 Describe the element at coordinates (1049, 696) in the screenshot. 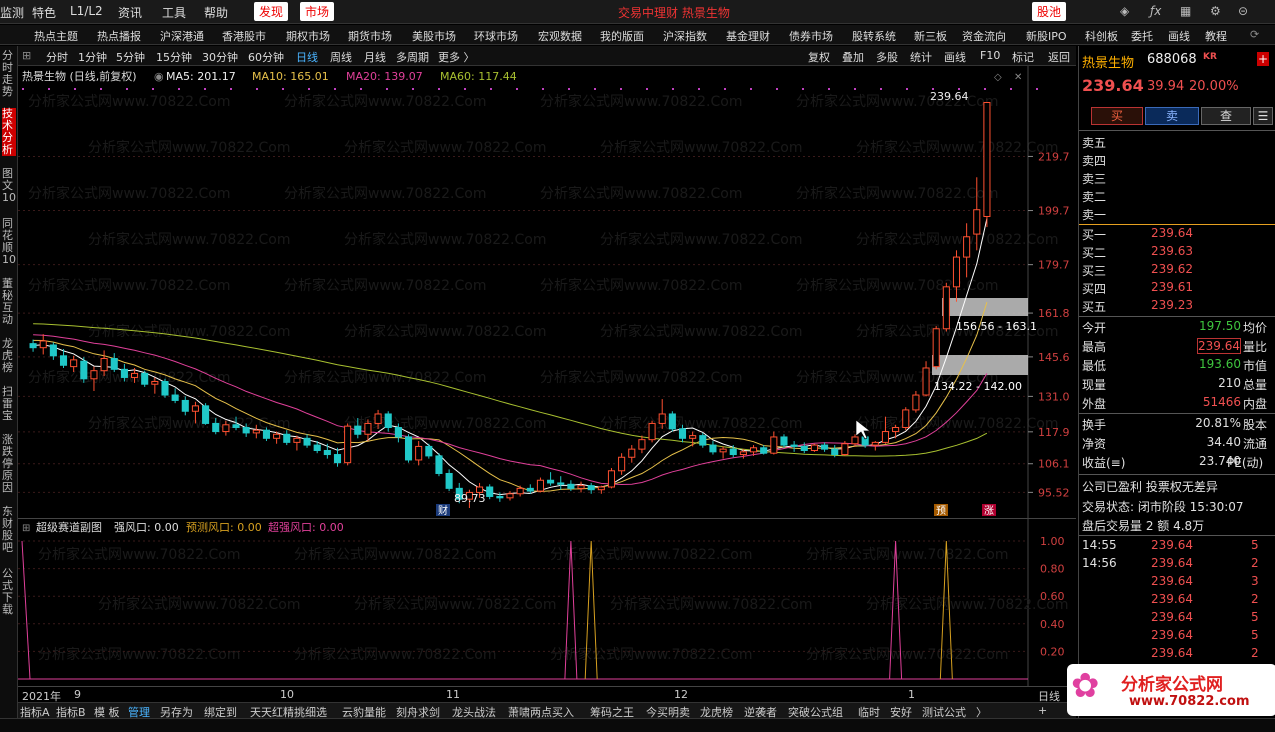

I see `period-daily-button: 日线` at that location.